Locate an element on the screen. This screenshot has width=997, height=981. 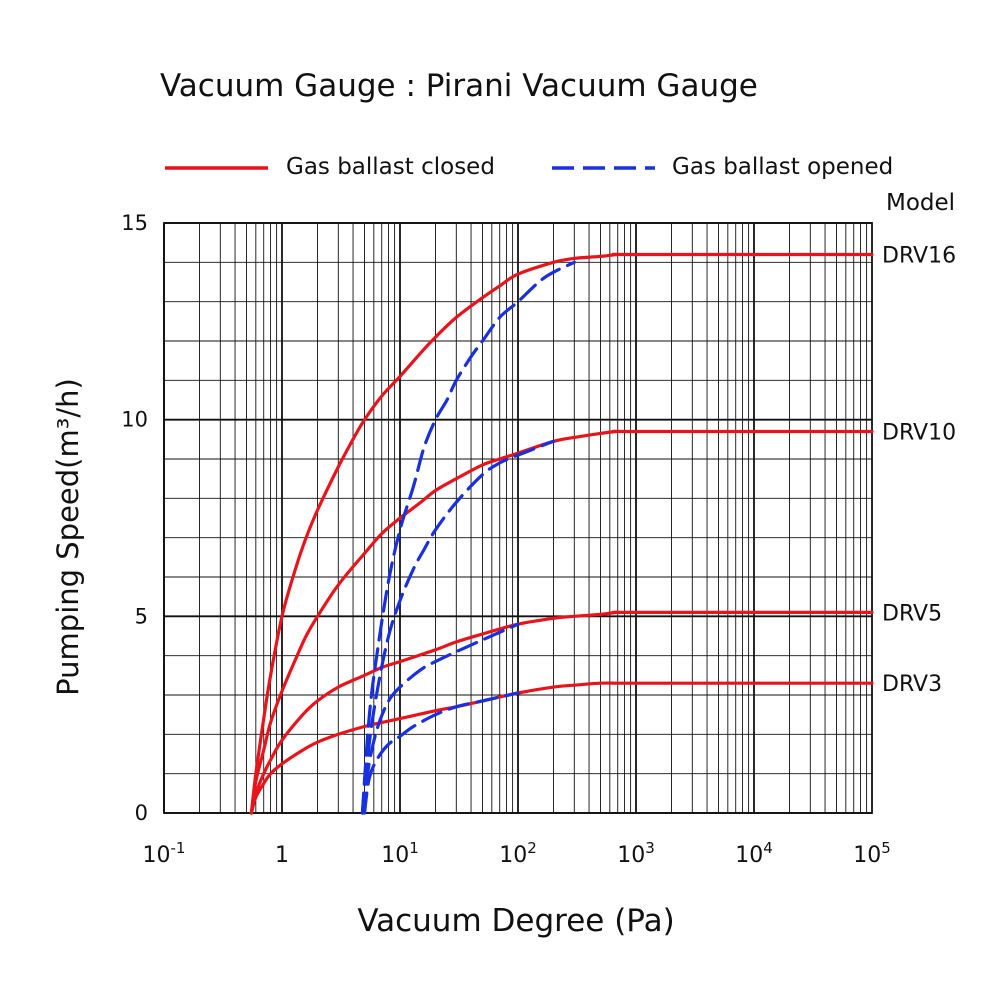
series-line-drv3-opened is located at coordinates (441, 753).